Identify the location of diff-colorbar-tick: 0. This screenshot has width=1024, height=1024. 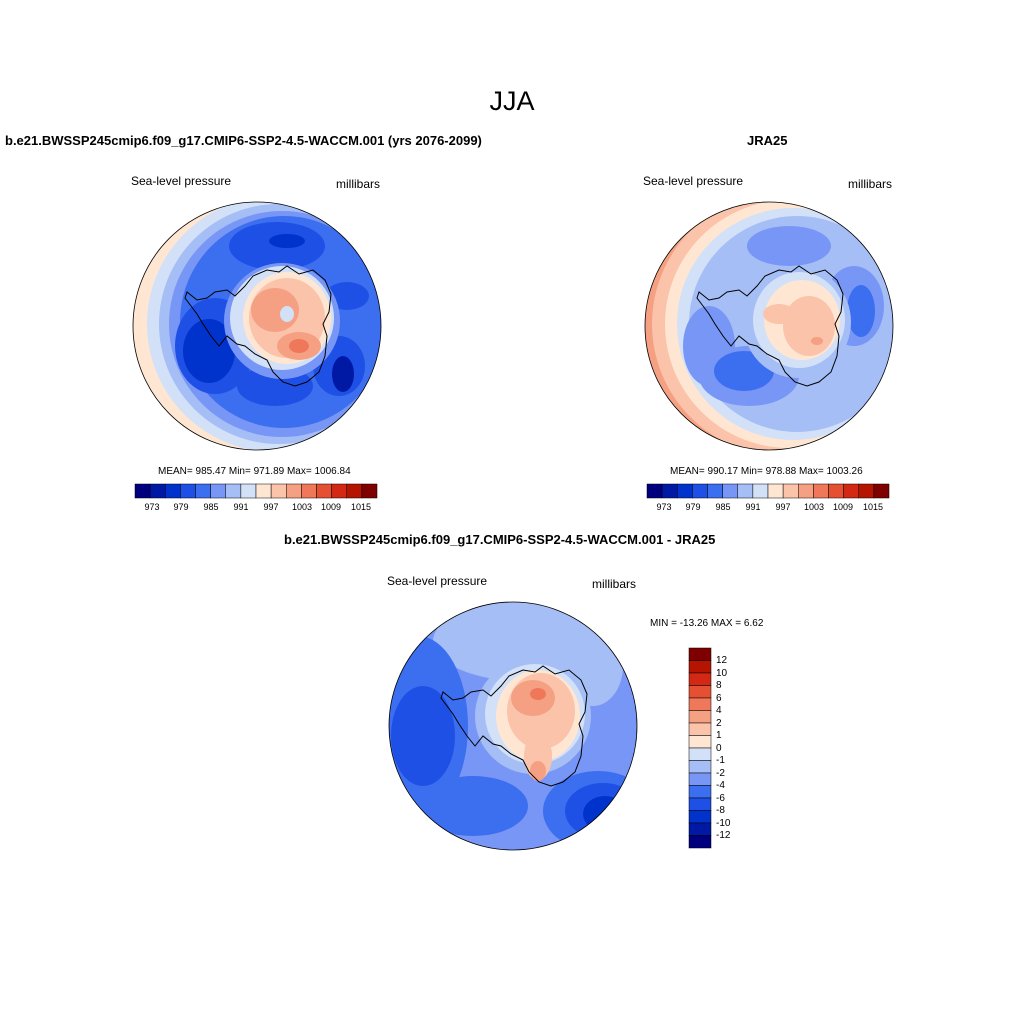
(719, 748).